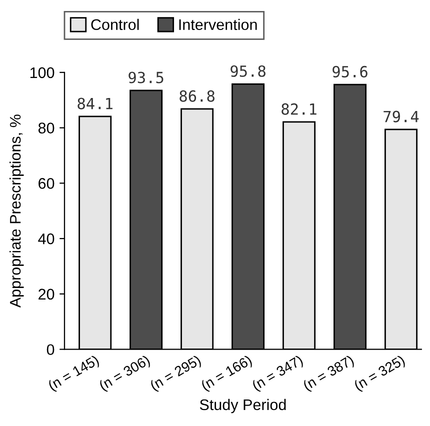 The image size is (430, 426). I want to click on y-tick-label: 60, so click(46, 183).